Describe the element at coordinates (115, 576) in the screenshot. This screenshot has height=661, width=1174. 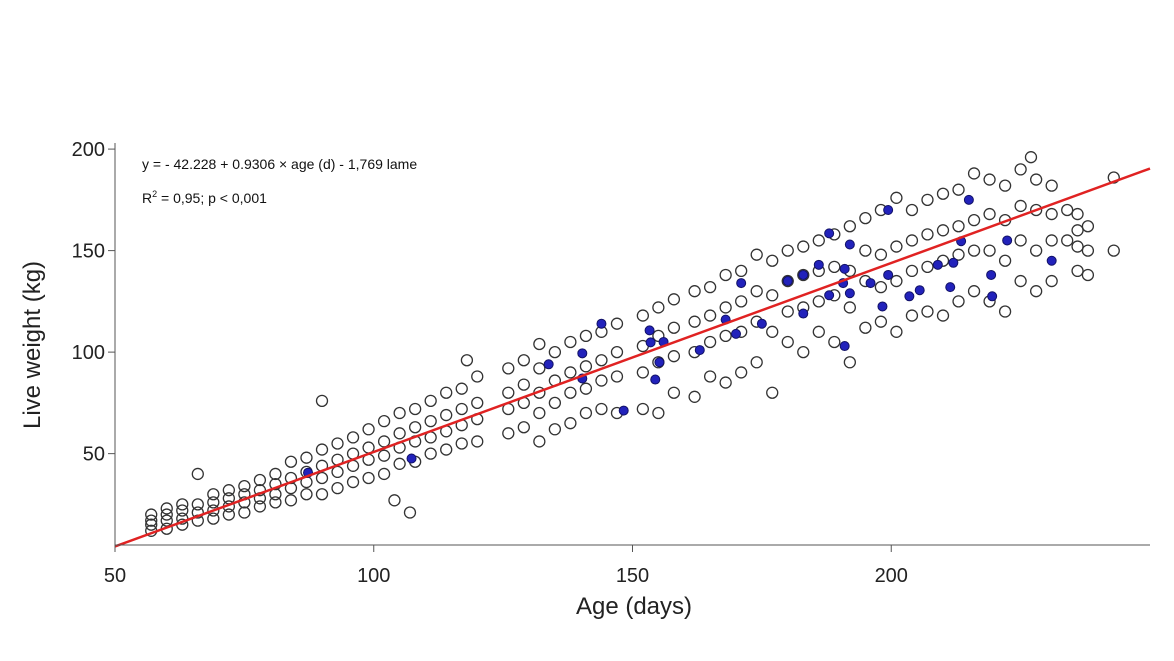
I see `x-tick-label: 50` at that location.